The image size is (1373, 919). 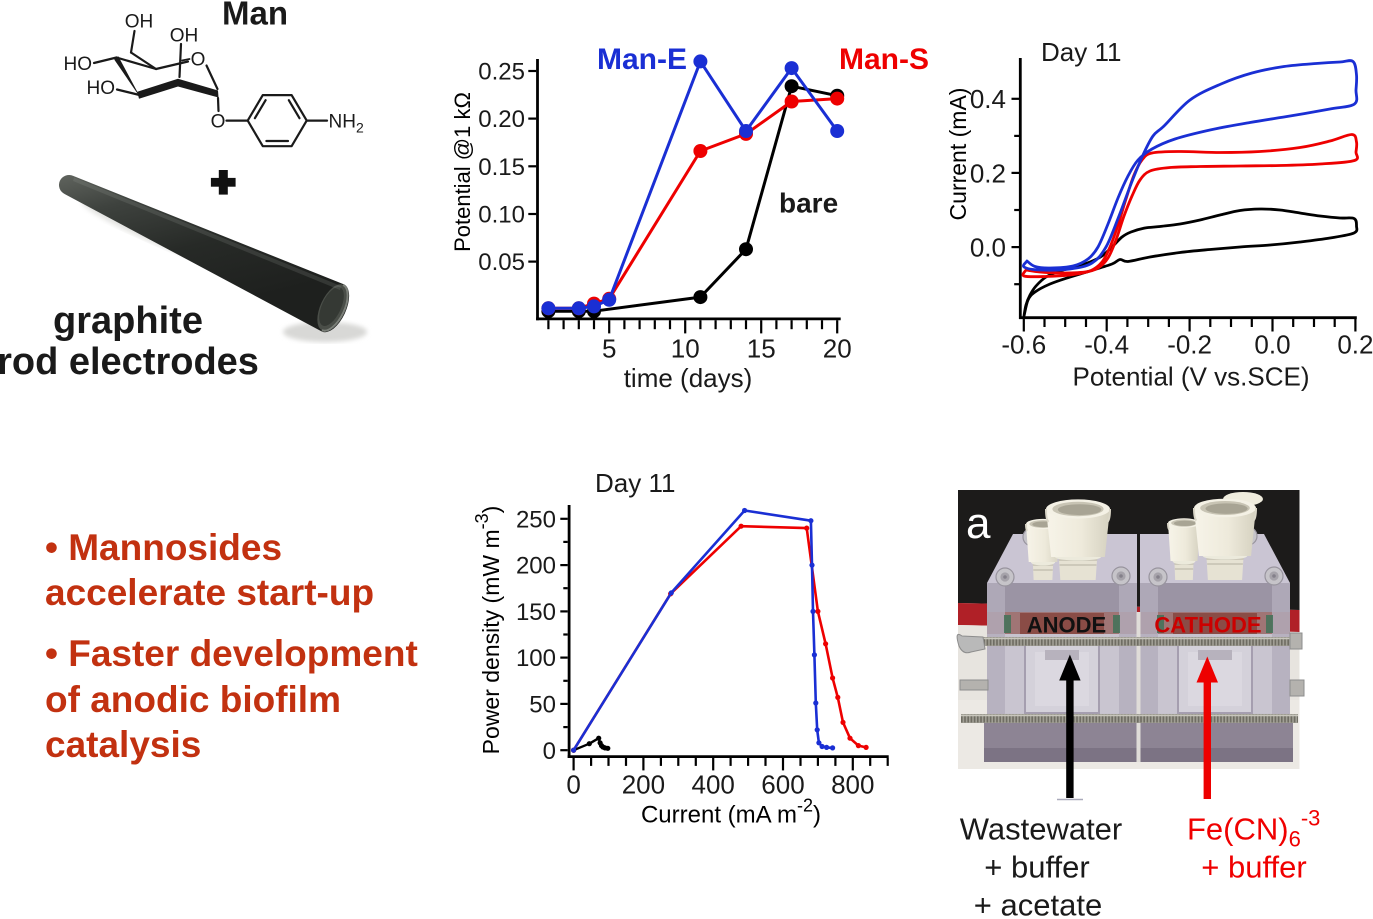 I want to click on svg-text: 5, so click(x=609, y=349).